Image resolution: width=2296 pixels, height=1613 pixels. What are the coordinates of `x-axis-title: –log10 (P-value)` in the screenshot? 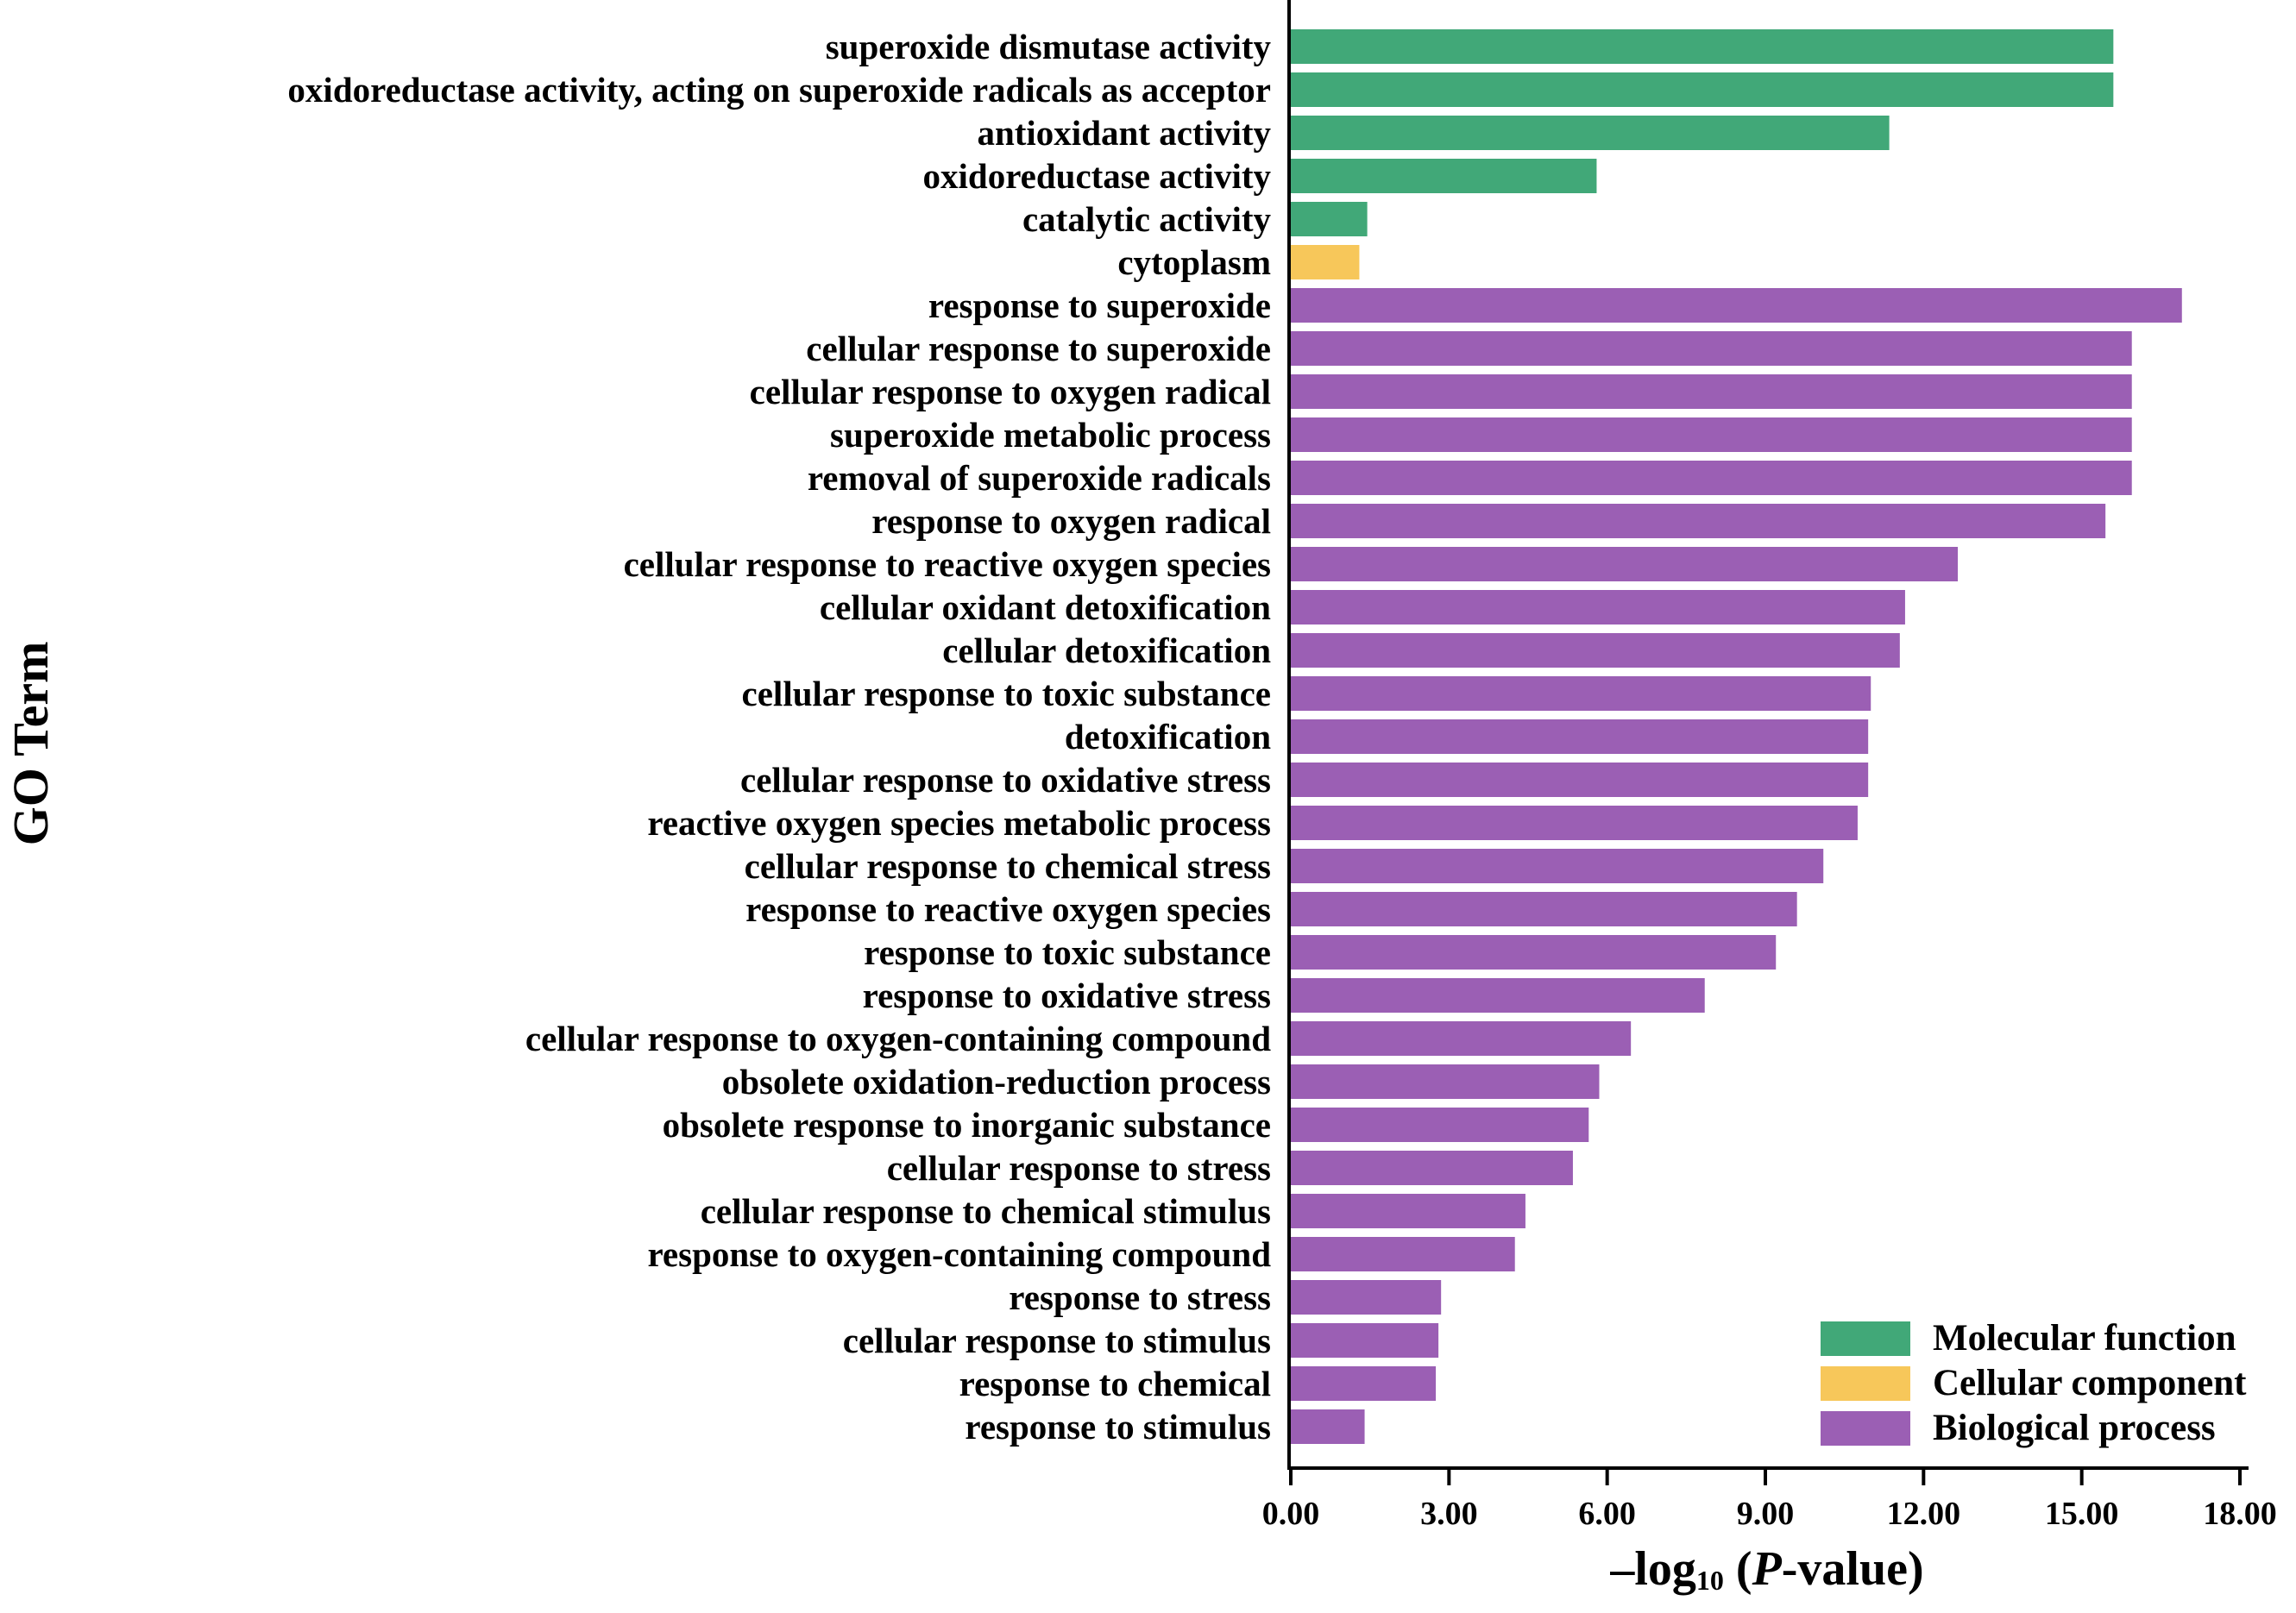 It's located at (1766, 1569).